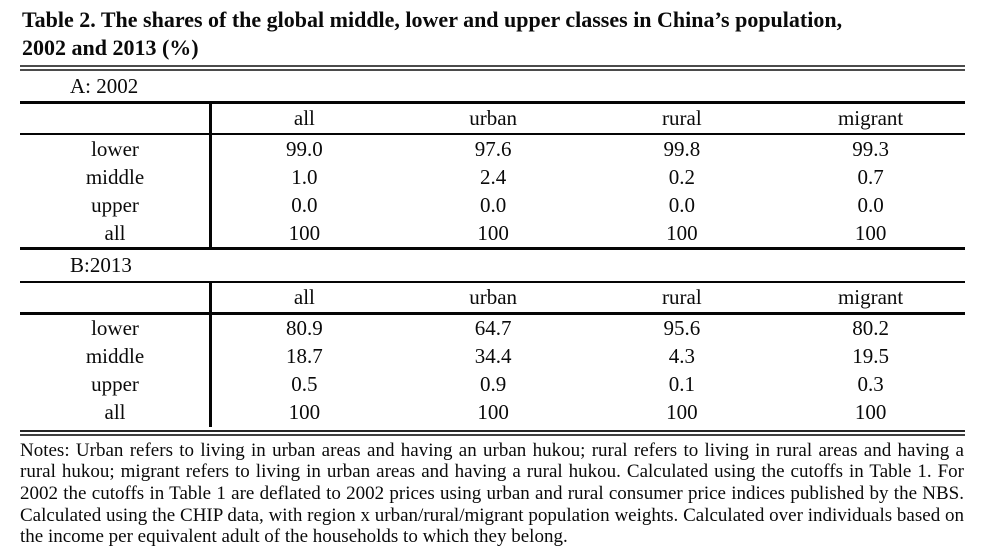 Image resolution: width=1000 pixels, height=548 pixels. What do you see at coordinates (682, 148) in the screenshot?
I see `data-cell: 99.8` at bounding box center [682, 148].